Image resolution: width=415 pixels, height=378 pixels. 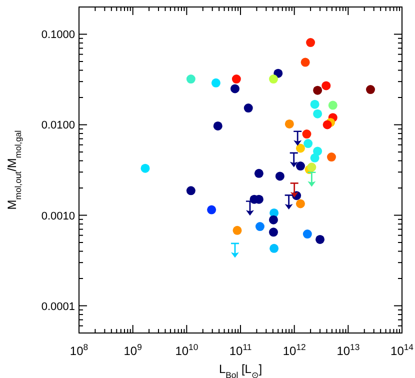 What do you see at coordinates (58, 216) in the screenshot?
I see `y-tick-label: 0.0010` at bounding box center [58, 216].